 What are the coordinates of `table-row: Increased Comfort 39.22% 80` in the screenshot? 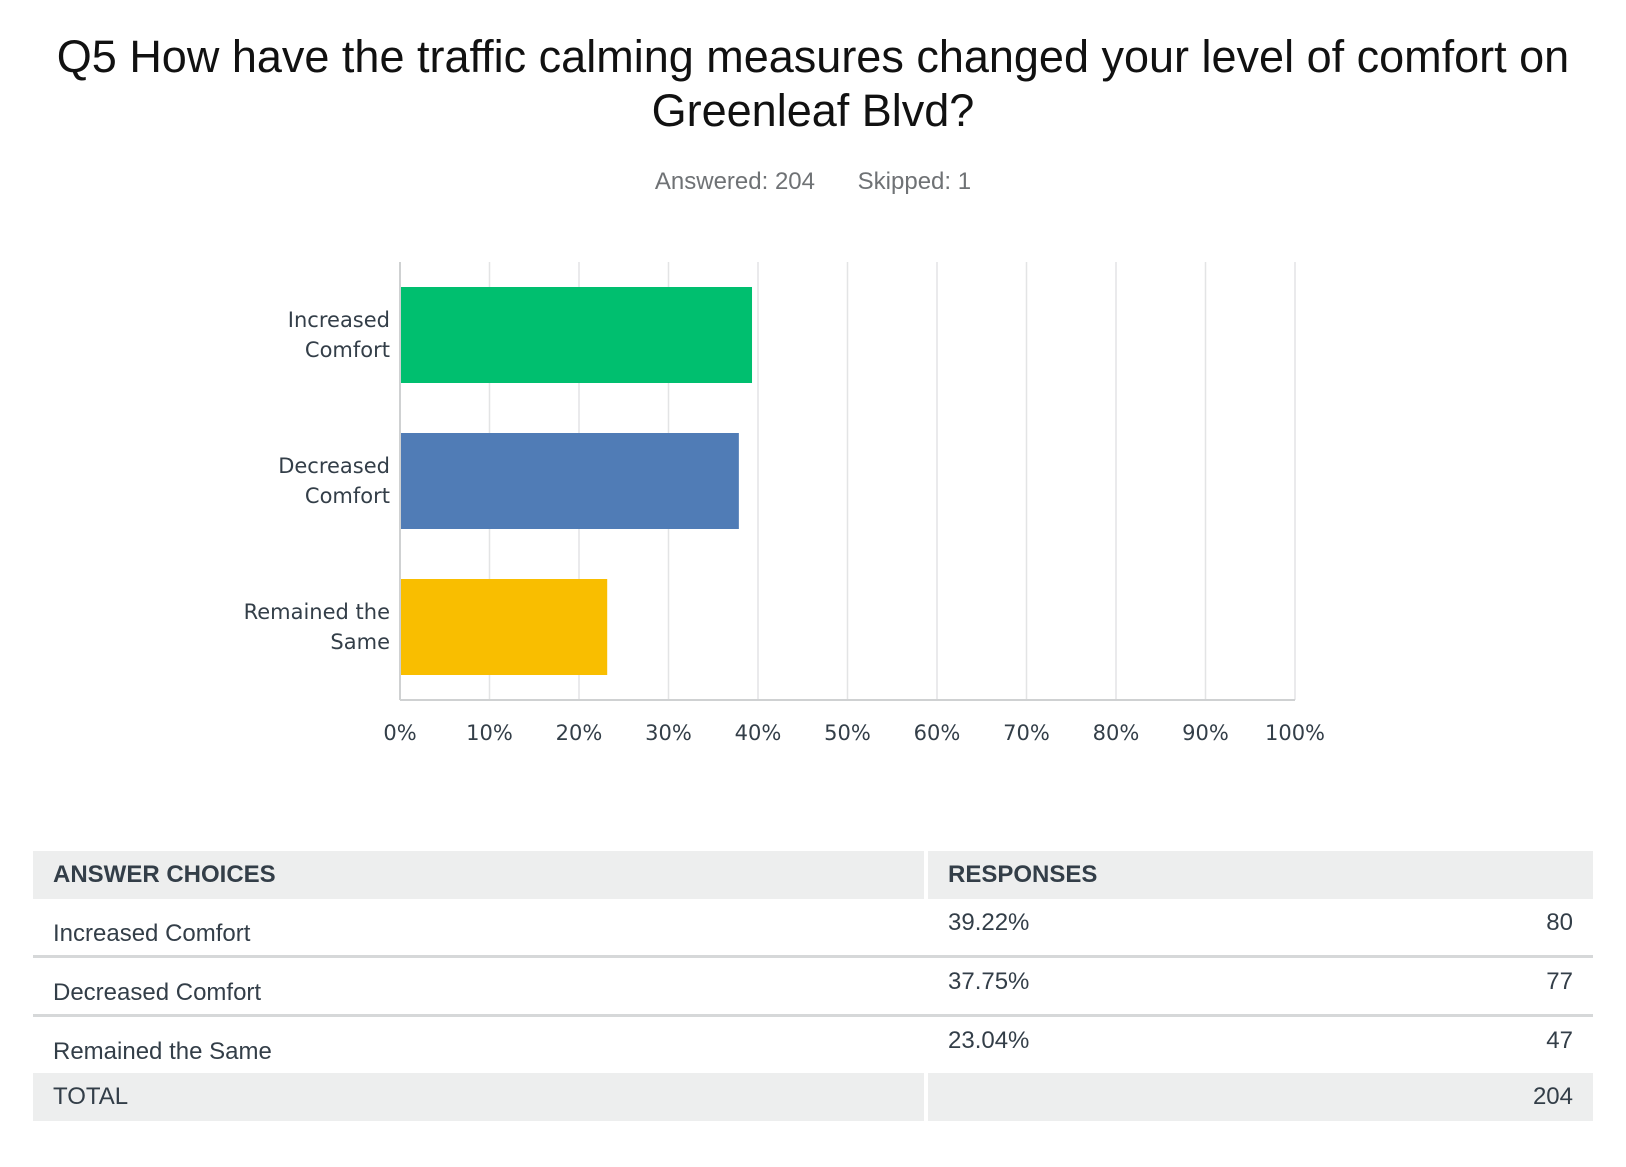 It's located at (813, 928).